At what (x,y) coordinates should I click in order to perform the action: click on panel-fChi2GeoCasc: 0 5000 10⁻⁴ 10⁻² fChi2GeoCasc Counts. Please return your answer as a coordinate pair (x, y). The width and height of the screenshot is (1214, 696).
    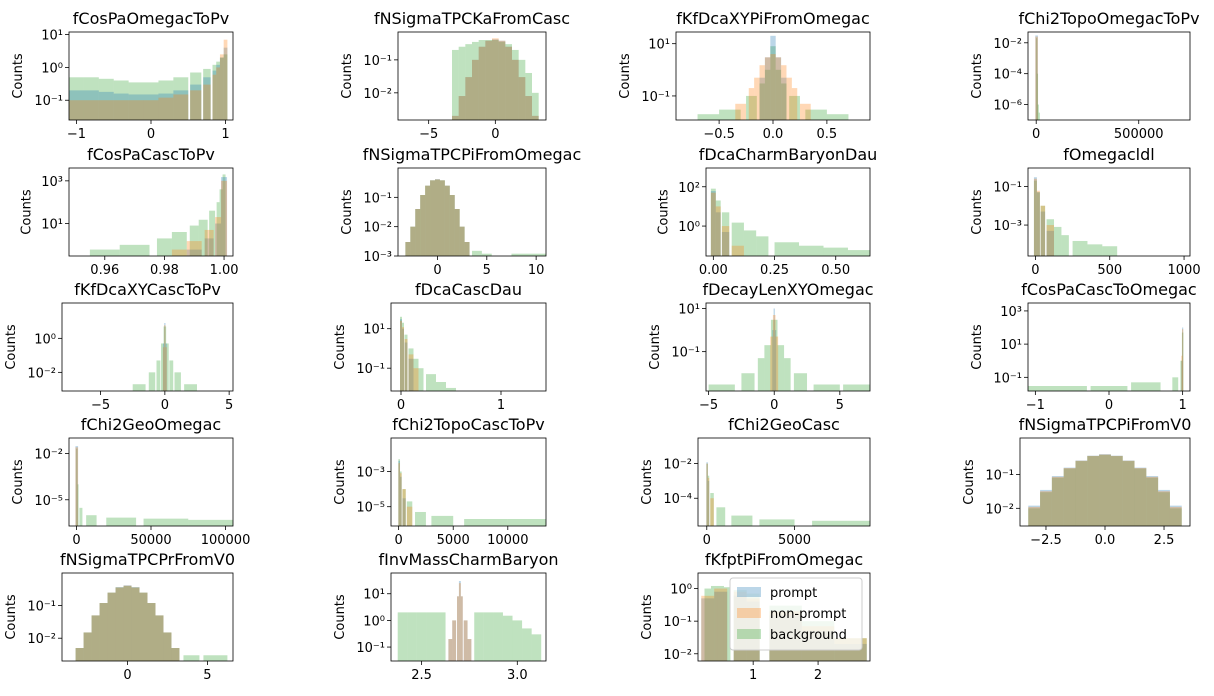
    Looking at the image, I should click on (755, 481).